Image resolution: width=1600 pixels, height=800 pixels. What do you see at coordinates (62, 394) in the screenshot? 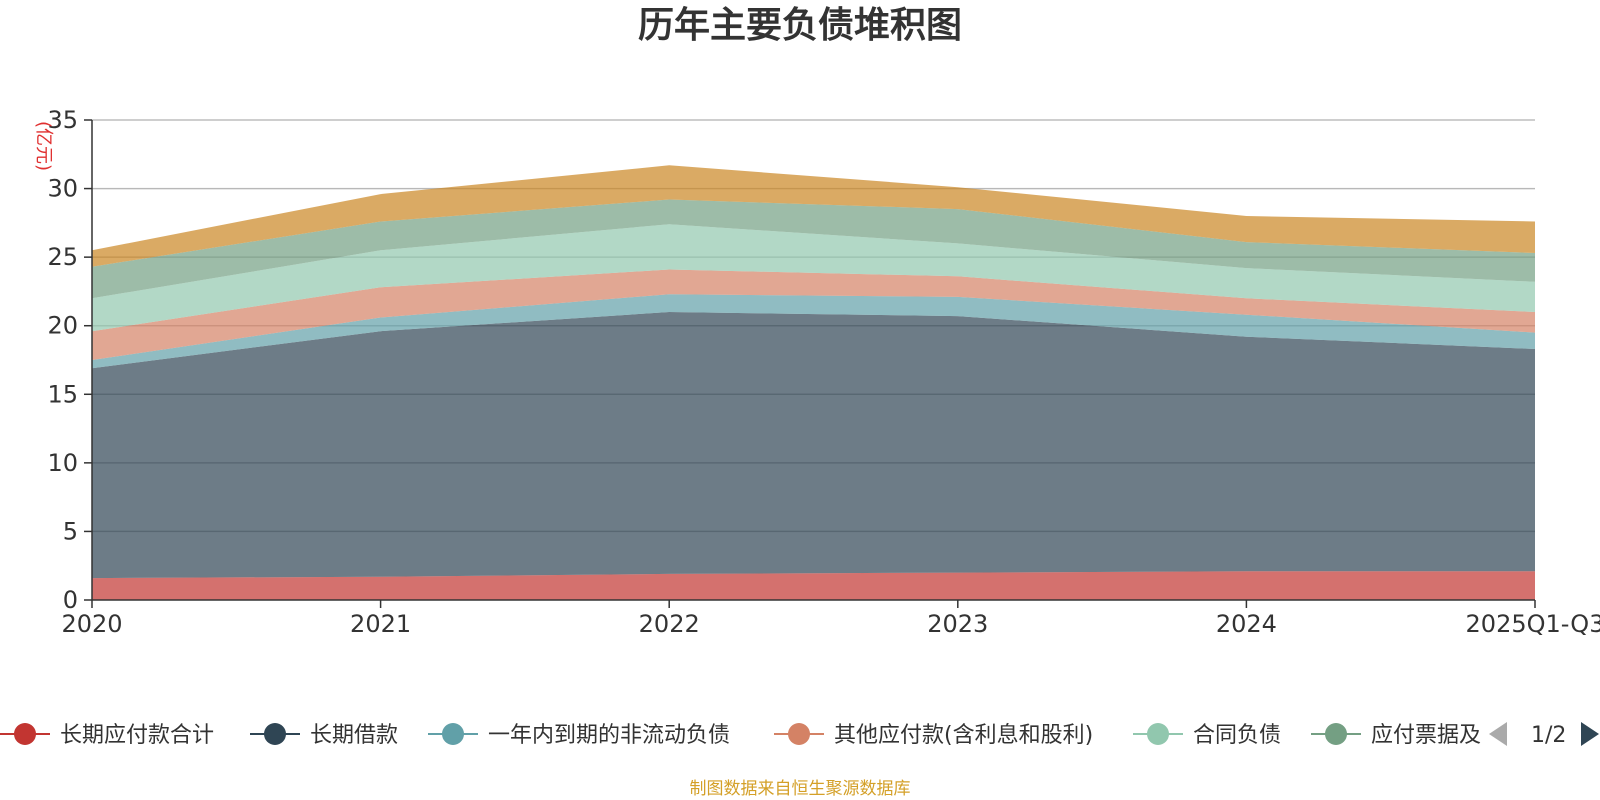
I see `y-tick-label: 15` at bounding box center [62, 394].